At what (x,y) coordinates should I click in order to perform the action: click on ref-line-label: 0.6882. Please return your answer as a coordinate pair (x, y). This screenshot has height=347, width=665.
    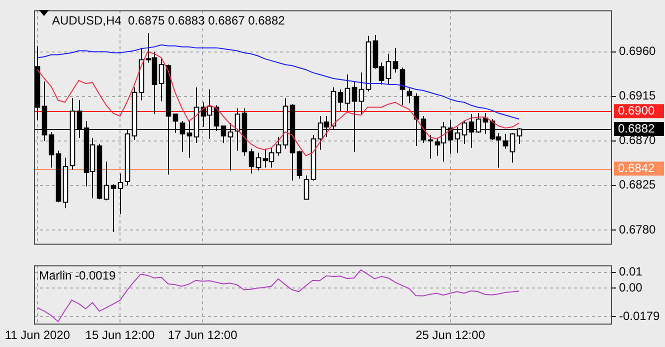
    Looking at the image, I should click on (637, 128).